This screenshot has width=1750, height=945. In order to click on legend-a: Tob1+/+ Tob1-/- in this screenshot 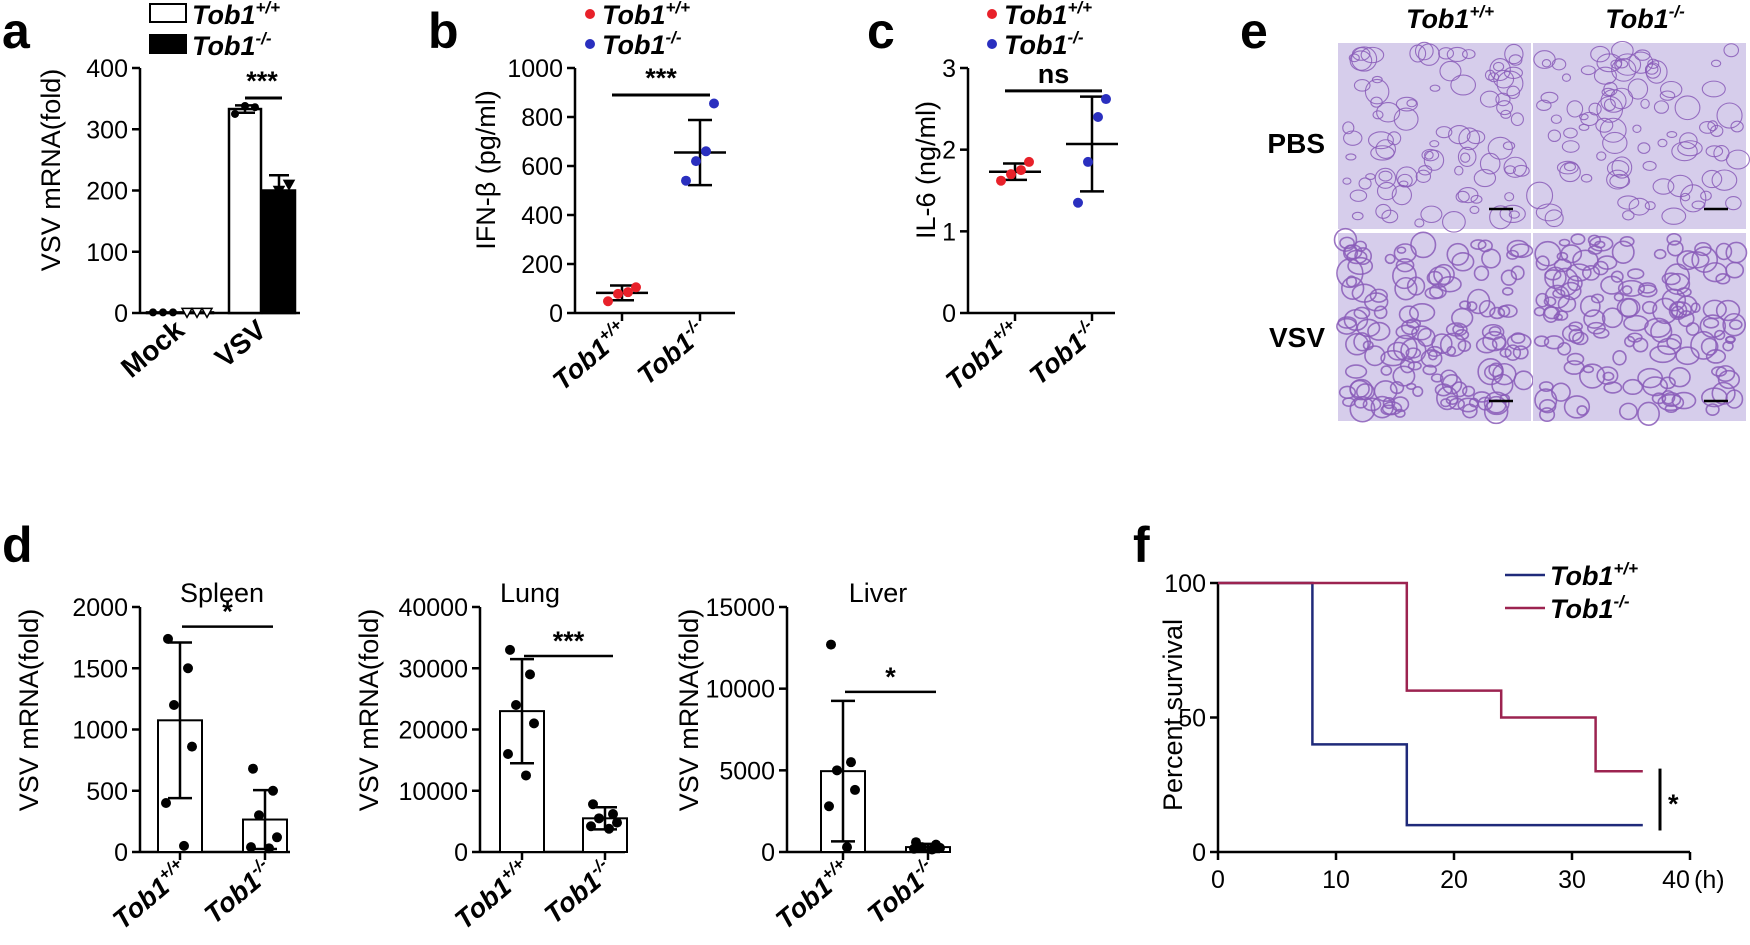, I will do `click(214, 30)`.